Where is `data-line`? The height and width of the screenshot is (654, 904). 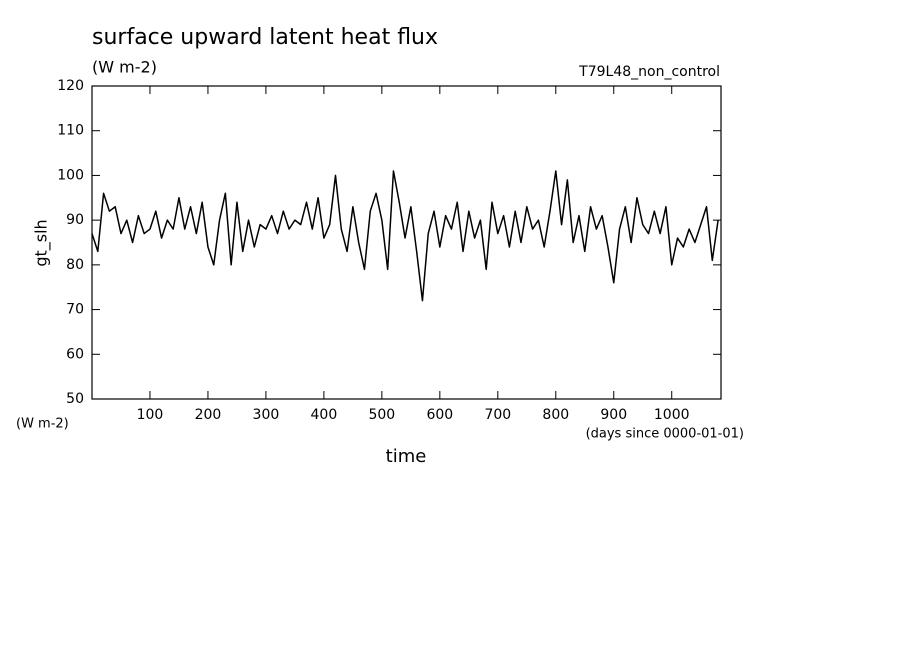
data-line is located at coordinates (405, 236).